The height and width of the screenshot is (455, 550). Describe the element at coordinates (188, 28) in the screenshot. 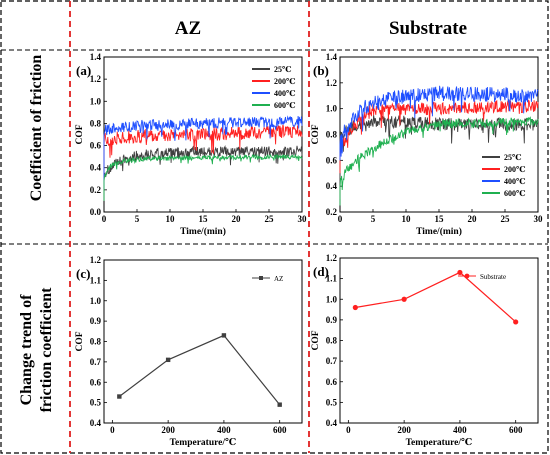

I see `column-header-az: AZ` at that location.